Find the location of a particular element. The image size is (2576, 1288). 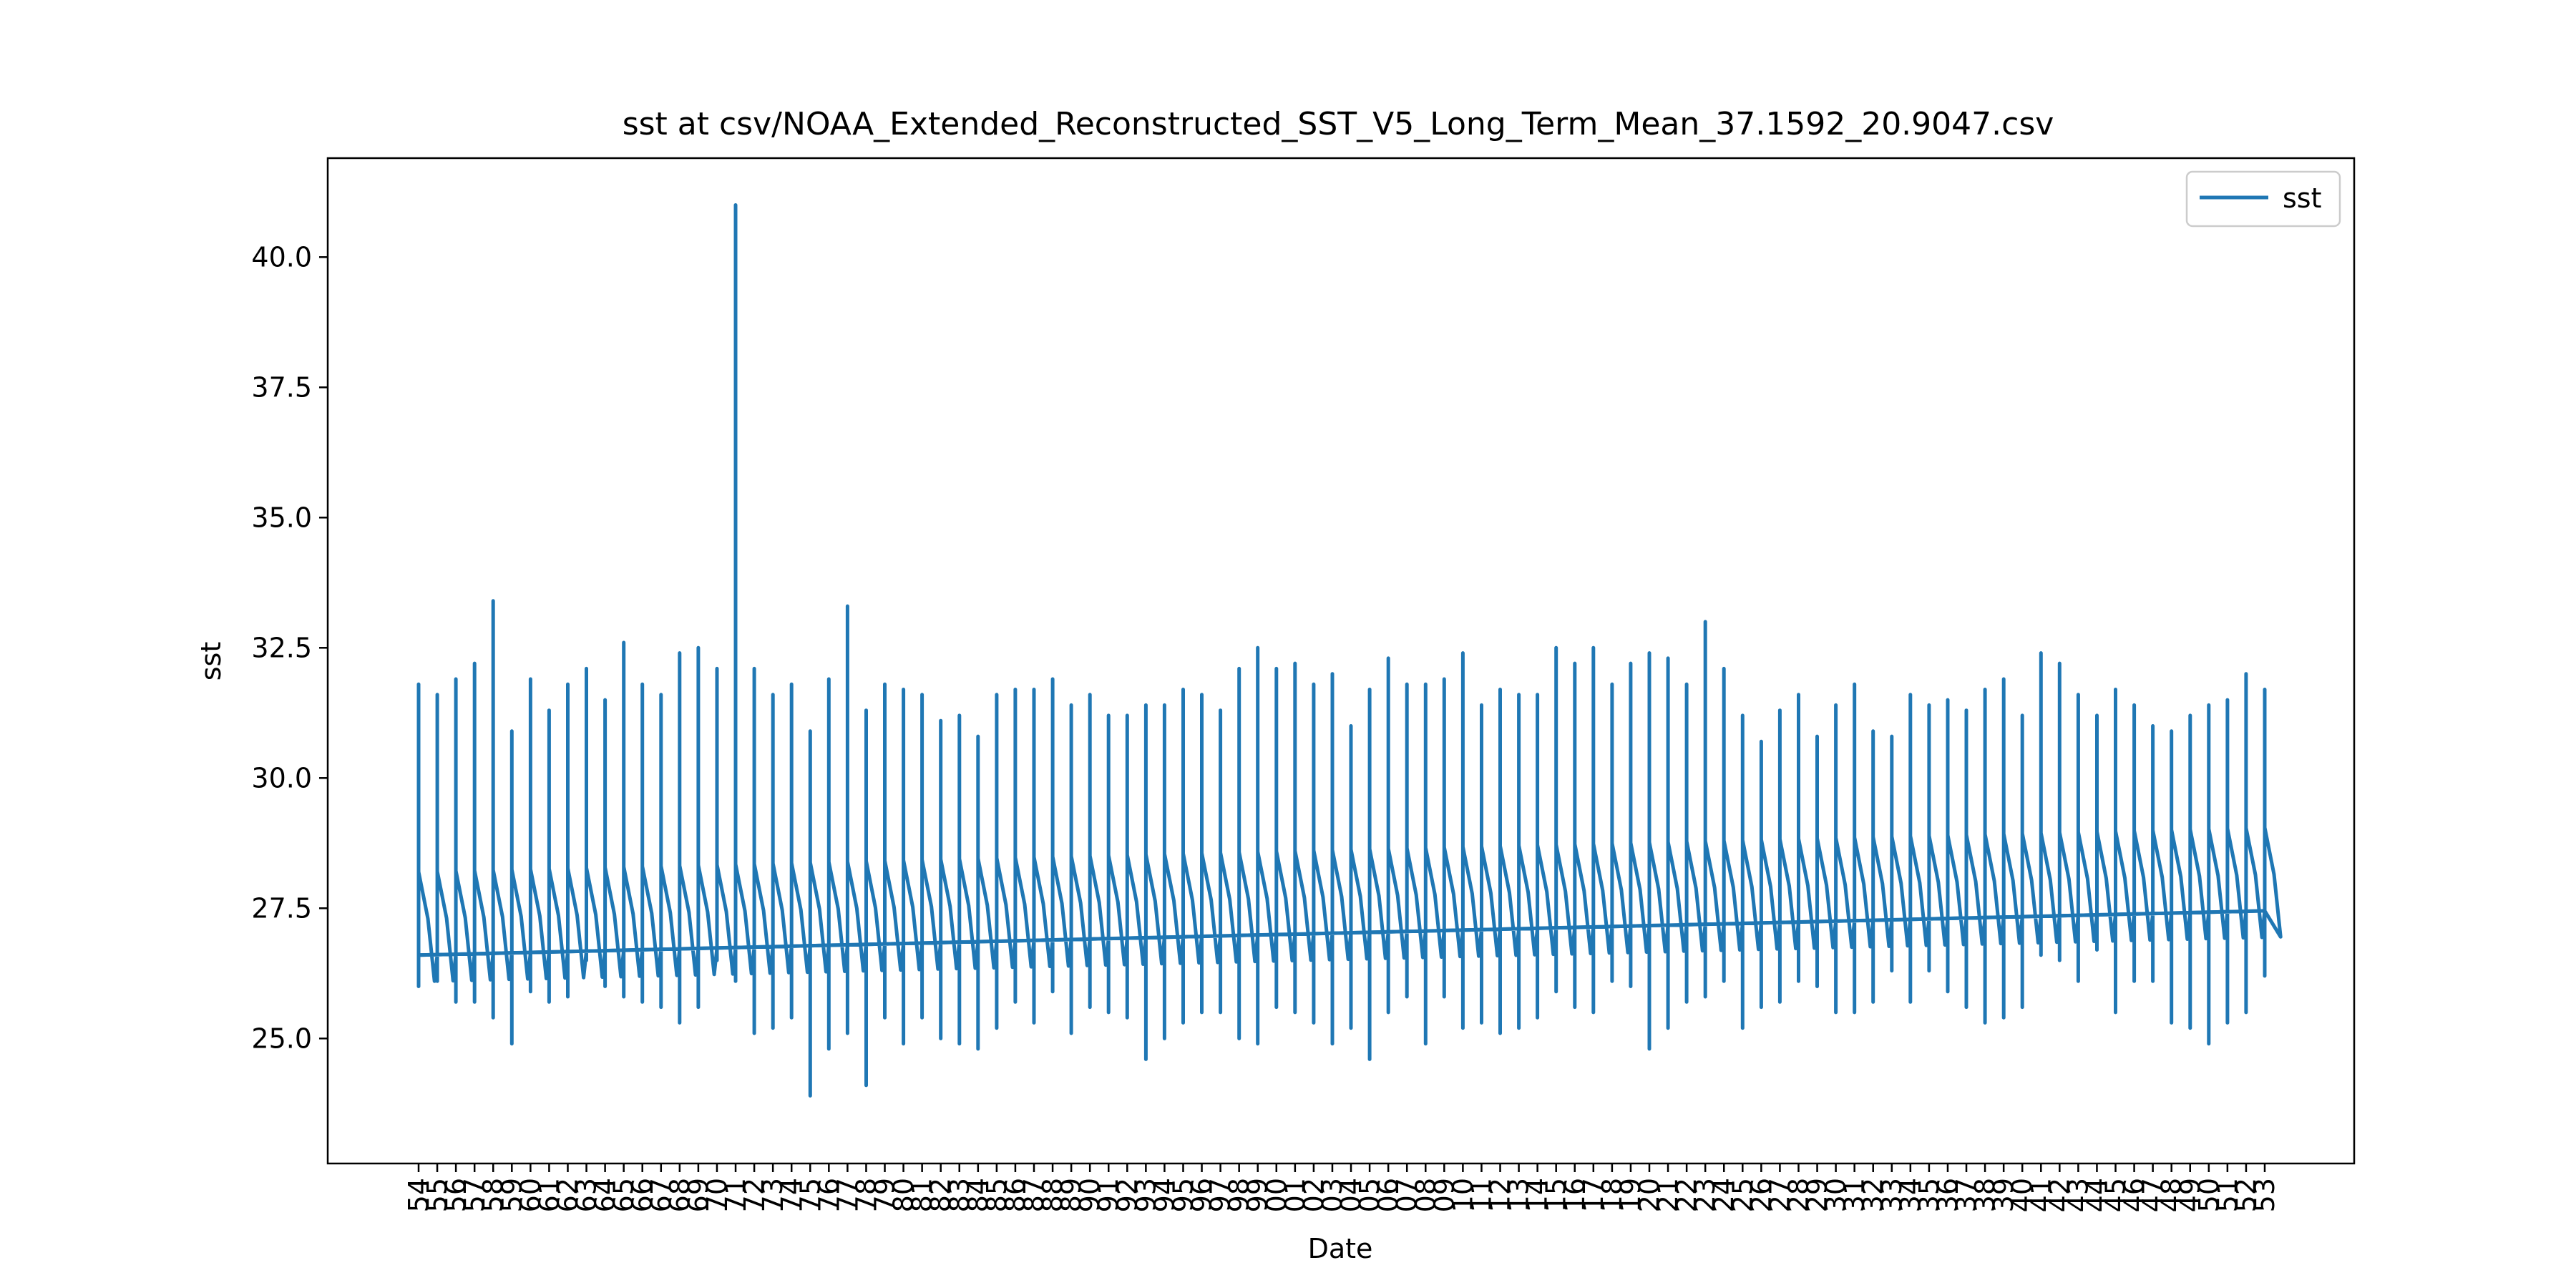

x-tick-label: 82 is located at coordinates (941, 1195).